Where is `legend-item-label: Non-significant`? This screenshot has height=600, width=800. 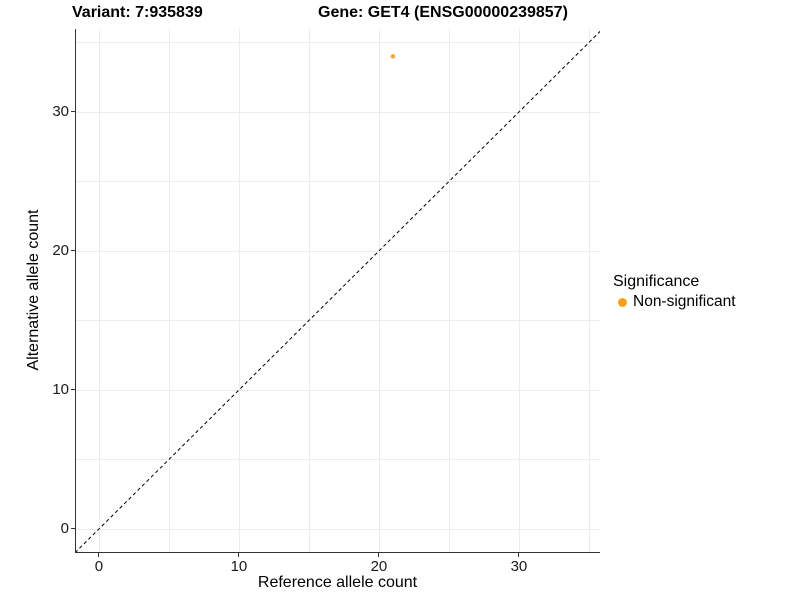 legend-item-label: Non-significant is located at coordinates (684, 301).